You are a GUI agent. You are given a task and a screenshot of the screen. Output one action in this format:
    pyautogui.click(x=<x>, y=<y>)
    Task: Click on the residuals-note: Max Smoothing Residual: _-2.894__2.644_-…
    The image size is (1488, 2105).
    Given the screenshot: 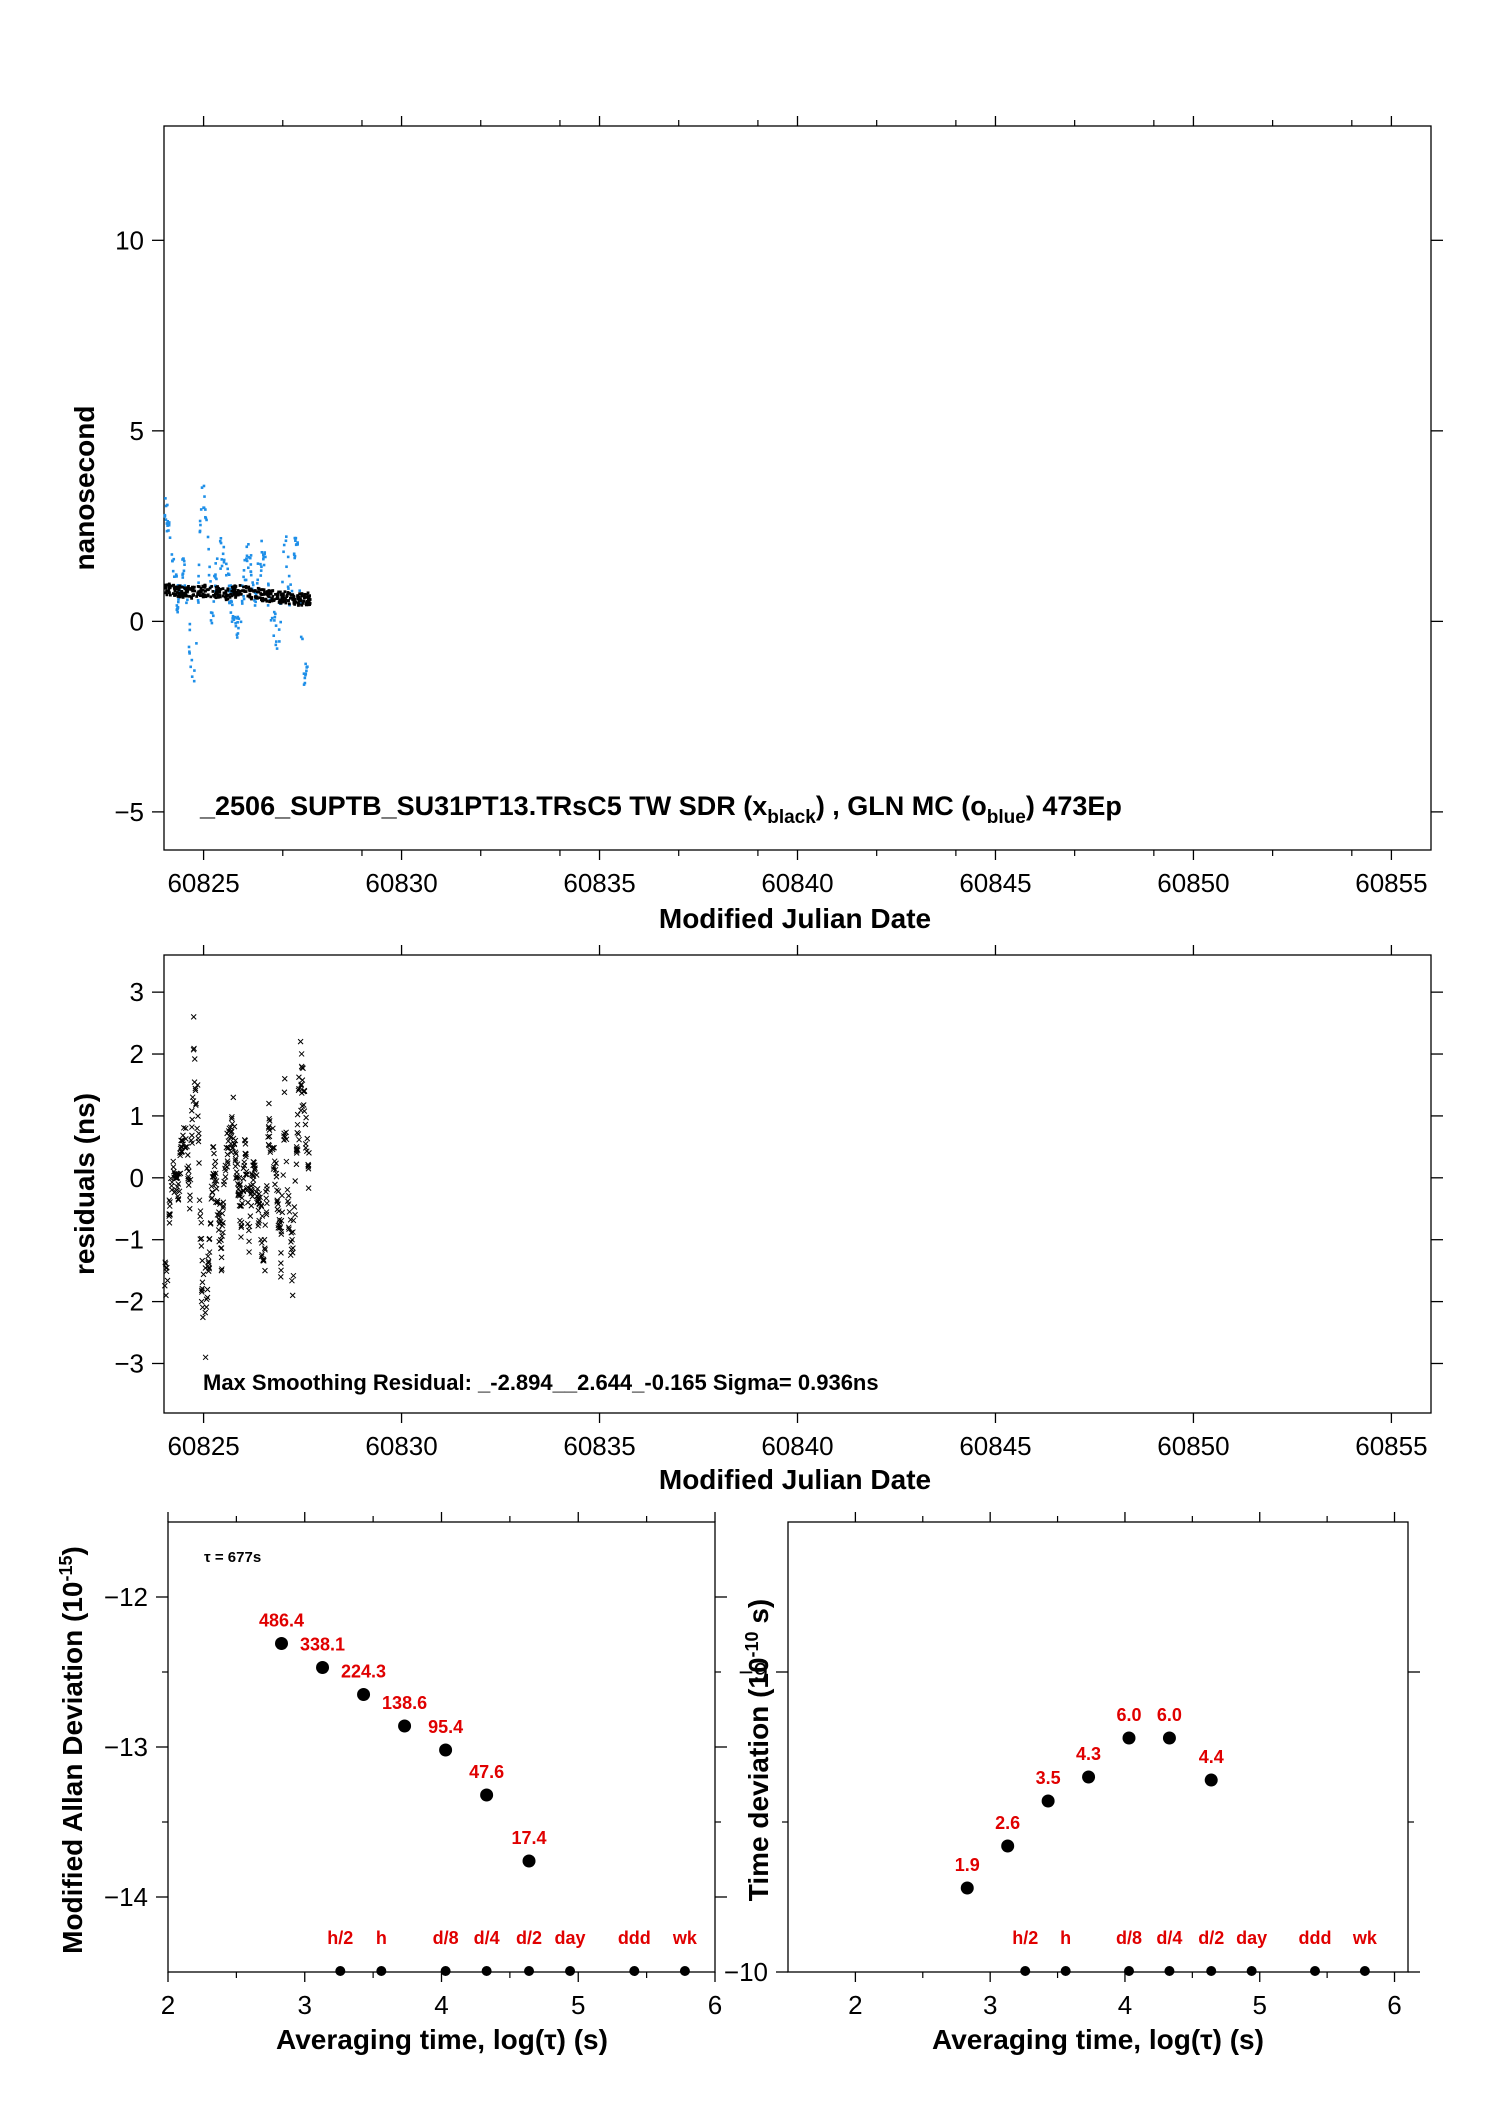 What is the action you would take?
    pyautogui.click(x=541, y=1382)
    